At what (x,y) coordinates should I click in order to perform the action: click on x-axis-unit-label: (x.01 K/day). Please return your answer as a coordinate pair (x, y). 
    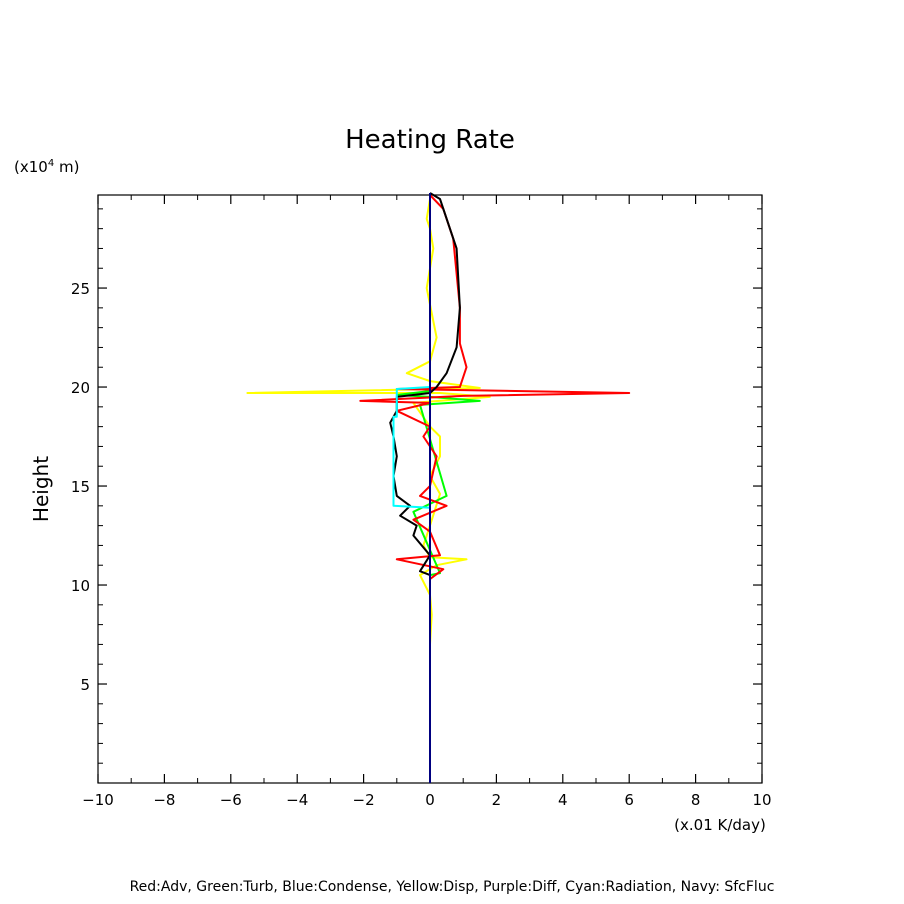
    Looking at the image, I should click on (720, 825).